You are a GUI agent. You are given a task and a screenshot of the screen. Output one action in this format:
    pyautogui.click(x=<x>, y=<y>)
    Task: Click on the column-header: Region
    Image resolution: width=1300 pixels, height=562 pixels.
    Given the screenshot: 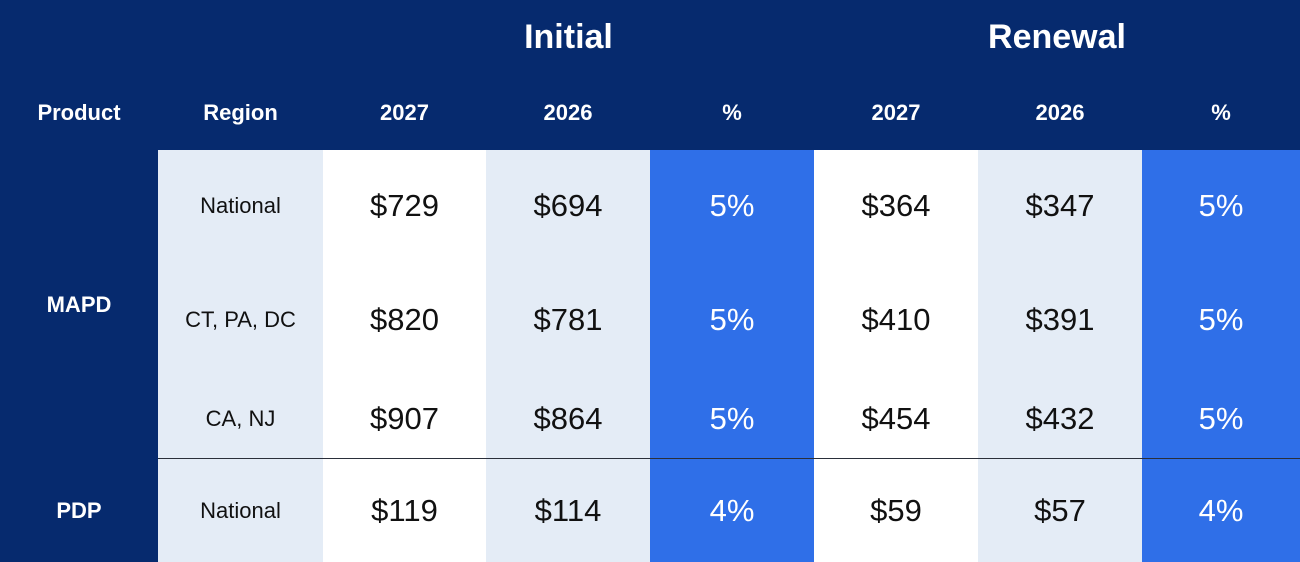 What is the action you would take?
    pyautogui.click(x=240, y=112)
    